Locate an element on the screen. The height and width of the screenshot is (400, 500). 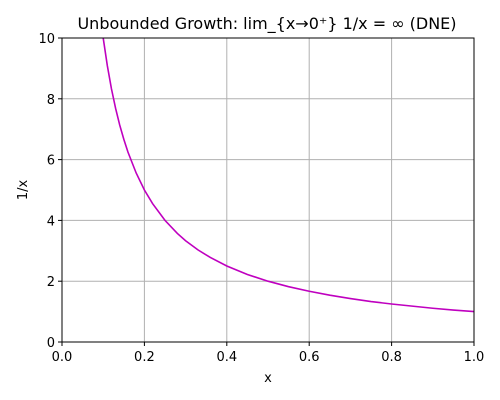
y-tick-label: 0 is located at coordinates (51, 343).